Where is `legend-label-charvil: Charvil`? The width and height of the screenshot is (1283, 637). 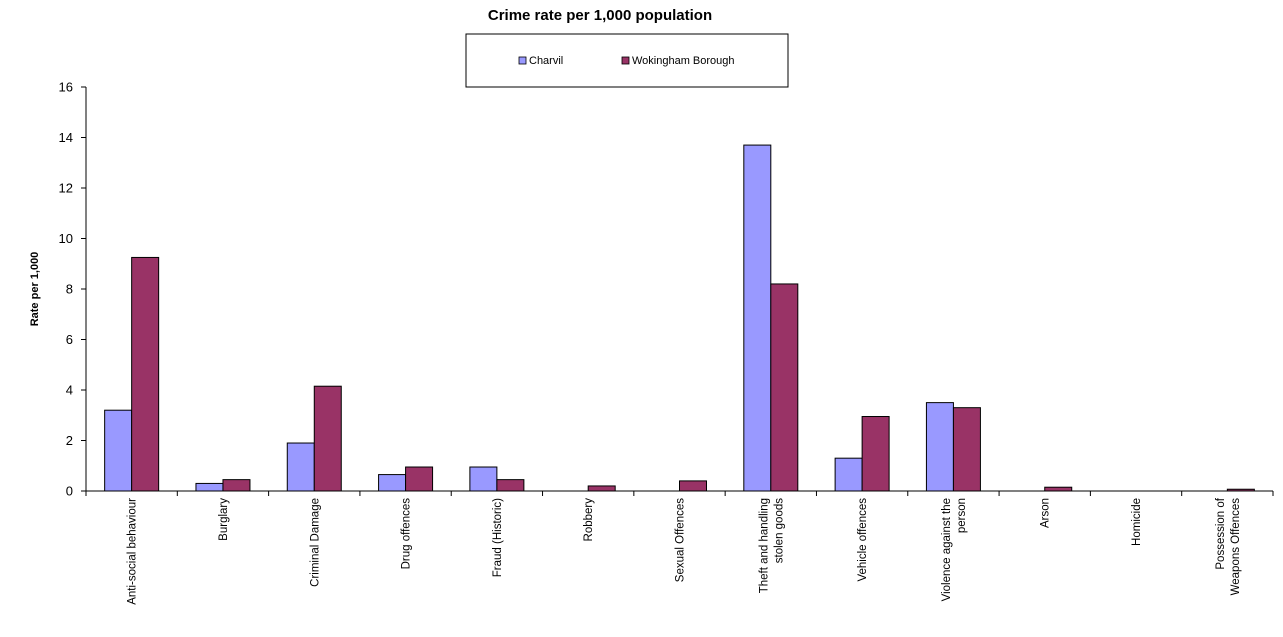
legend-label-charvil: Charvil is located at coordinates (546, 61).